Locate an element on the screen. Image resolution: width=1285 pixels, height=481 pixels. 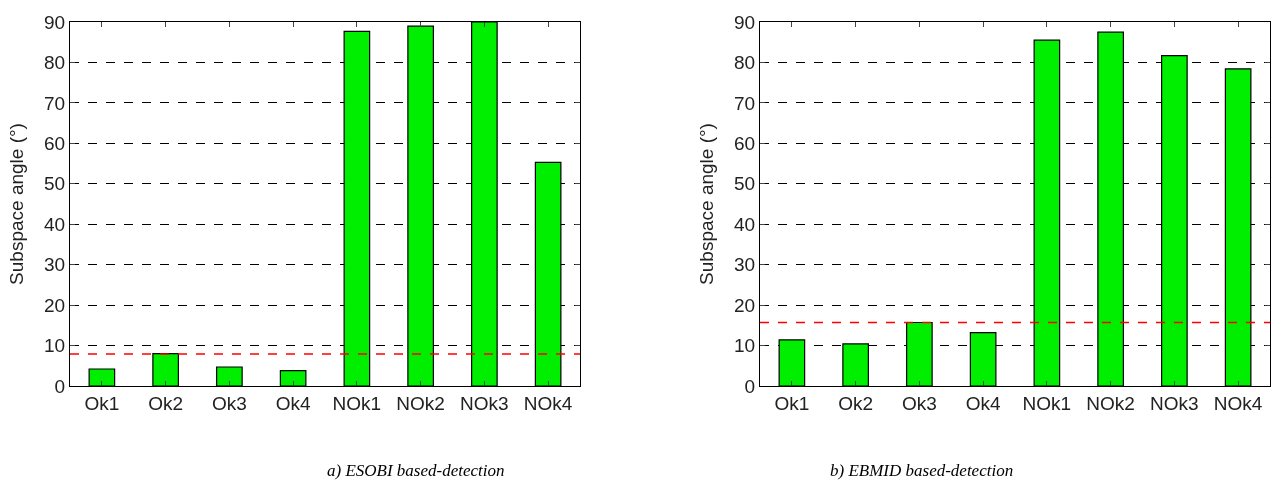
text: a) ESOBI based-detection is located at coordinates (416, 470).